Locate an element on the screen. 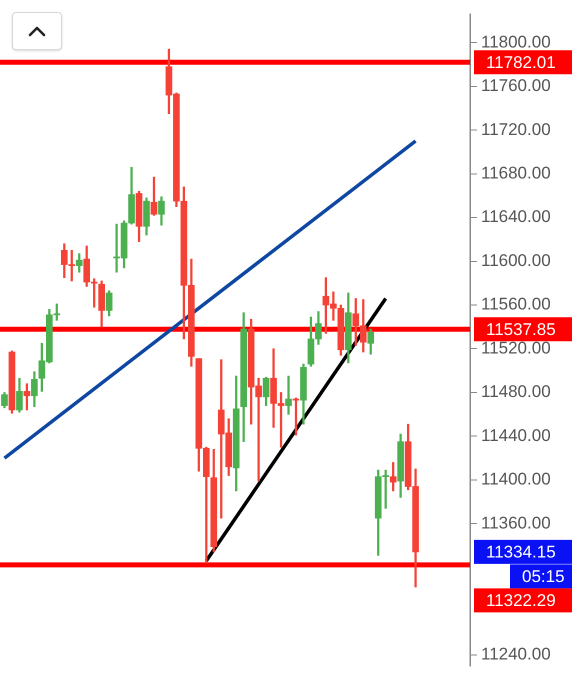 This screenshot has width=572, height=680. y-tick-label: 11720.00 is located at coordinates (516, 129).